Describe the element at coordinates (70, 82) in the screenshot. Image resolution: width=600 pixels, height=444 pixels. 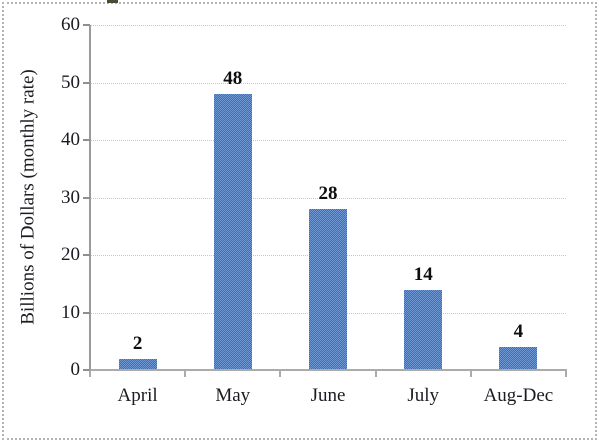
I see `y-tick-label: 50` at that location.